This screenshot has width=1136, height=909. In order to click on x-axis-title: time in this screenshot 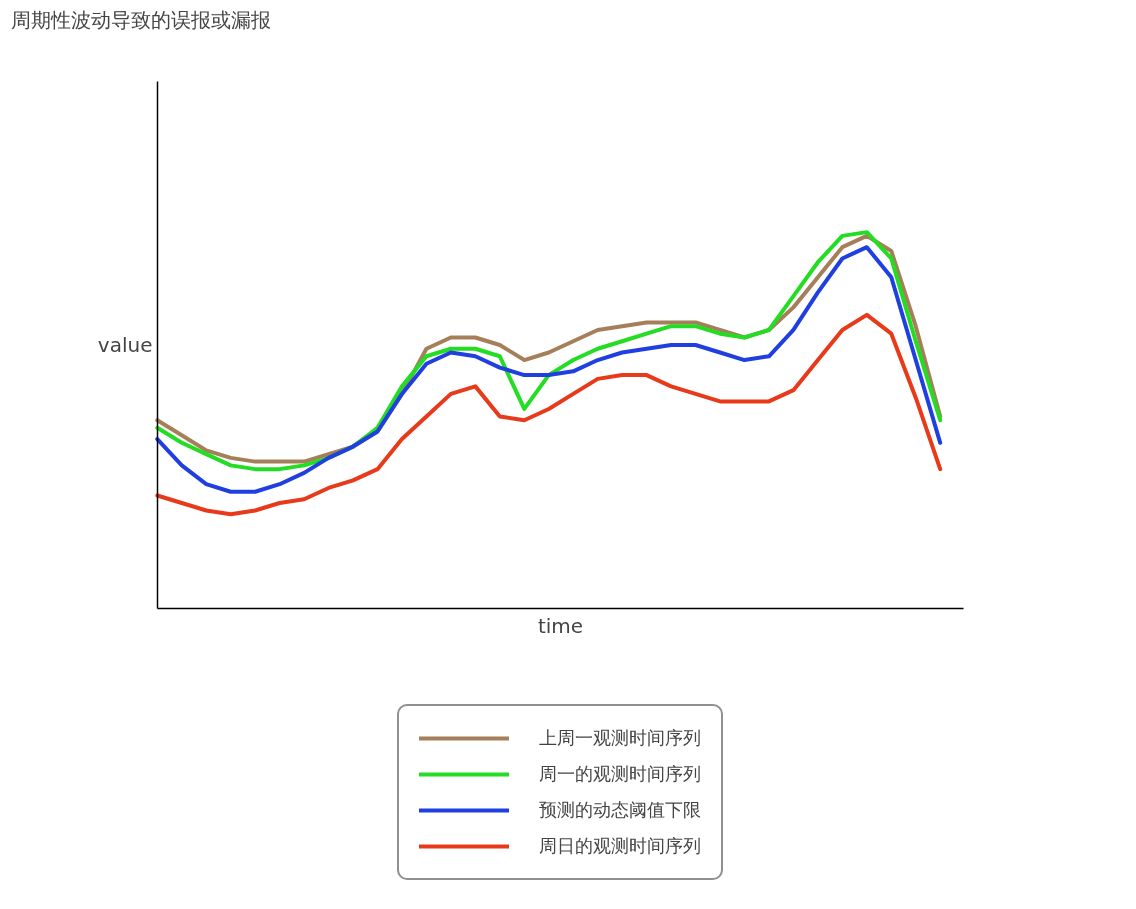, I will do `click(560, 625)`.